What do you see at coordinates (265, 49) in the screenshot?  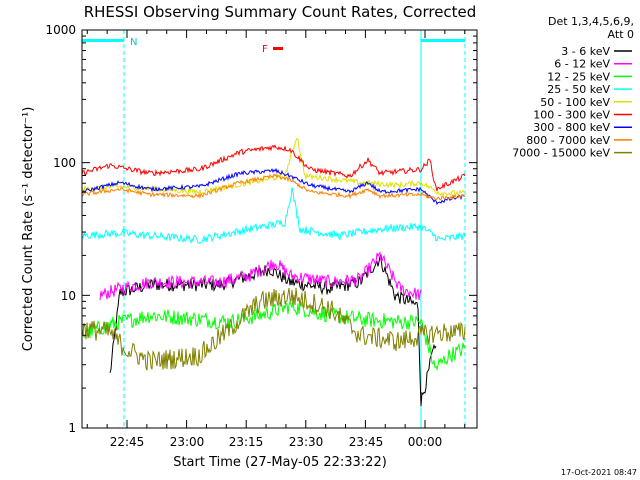 I see `flare-marker: F` at bounding box center [265, 49].